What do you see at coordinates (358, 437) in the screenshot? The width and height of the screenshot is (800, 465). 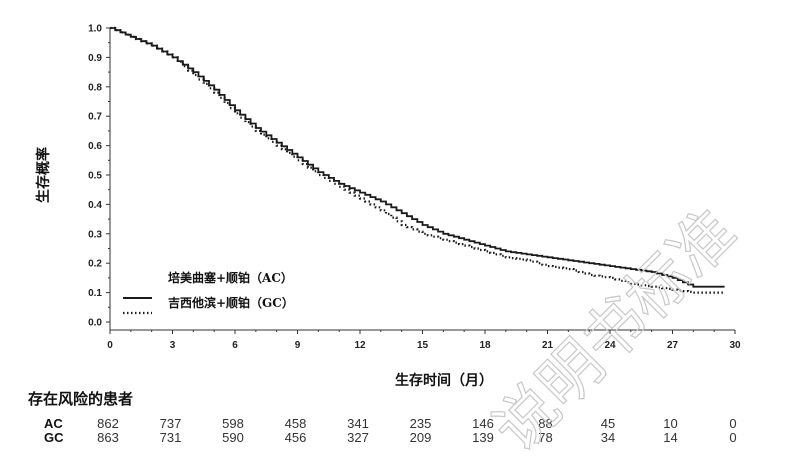 I see `risk-count: 327` at bounding box center [358, 437].